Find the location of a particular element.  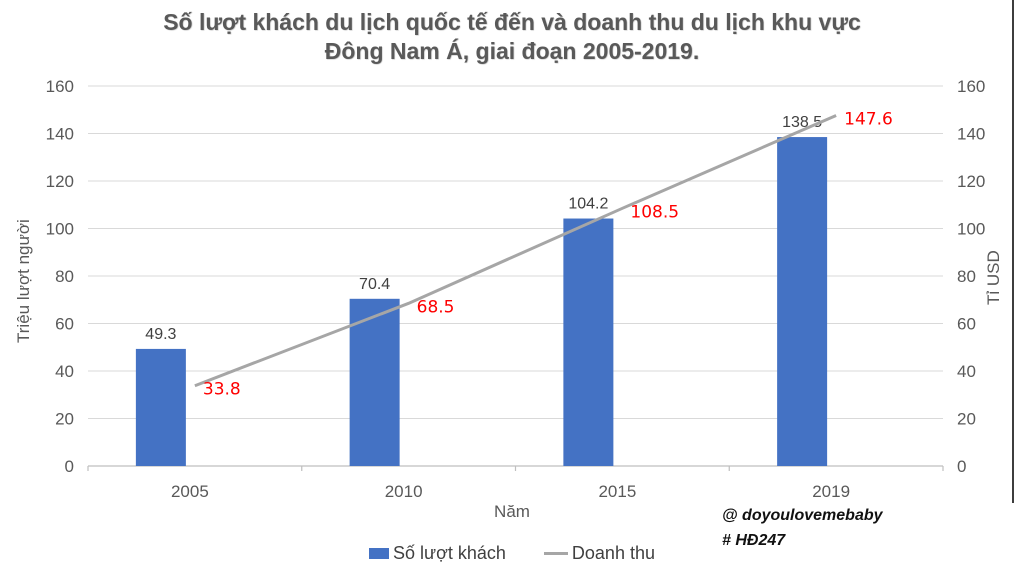

window-border-line is located at coordinates (1013, 251).